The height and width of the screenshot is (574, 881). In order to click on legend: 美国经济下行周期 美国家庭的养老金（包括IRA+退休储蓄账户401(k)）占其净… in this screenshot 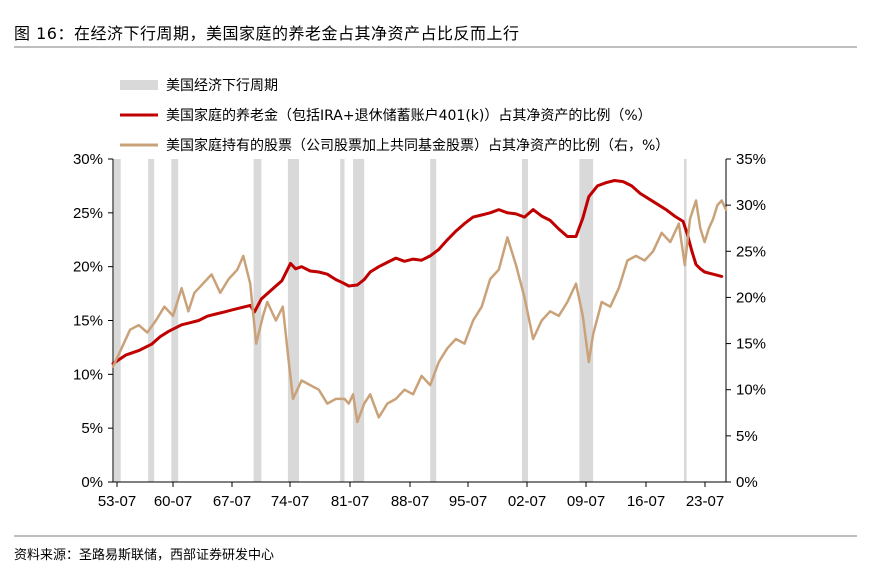, I will do `click(394, 116)`.